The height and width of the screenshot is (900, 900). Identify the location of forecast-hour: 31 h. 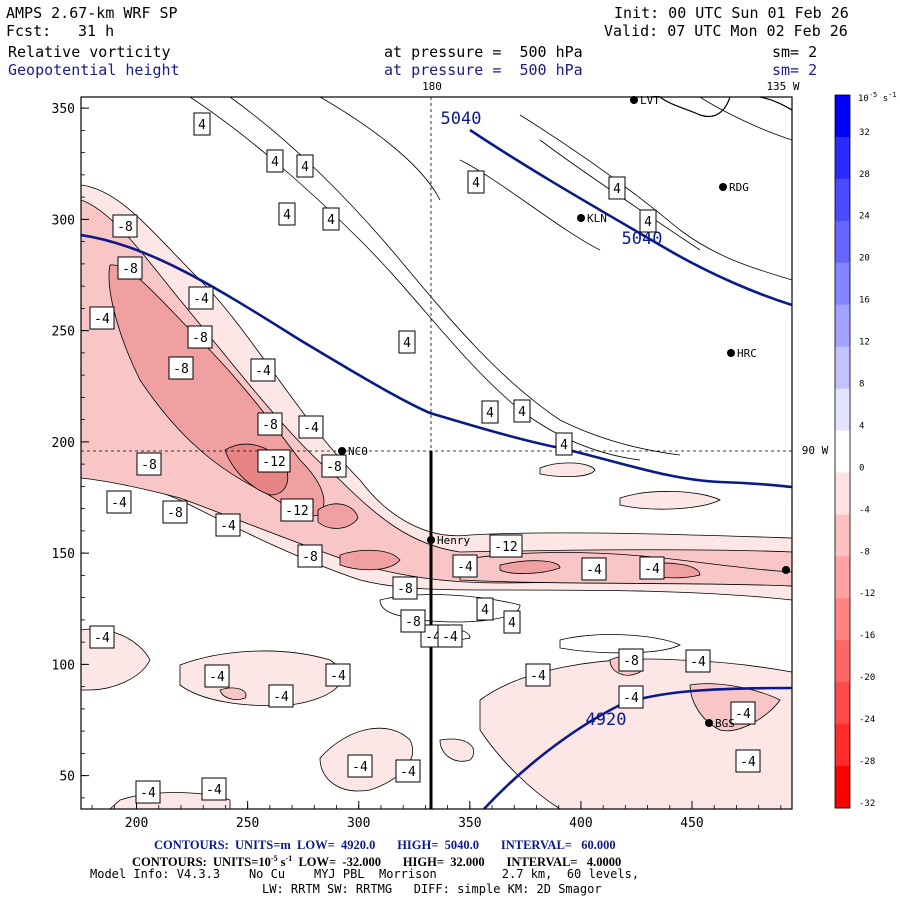
(96, 31).